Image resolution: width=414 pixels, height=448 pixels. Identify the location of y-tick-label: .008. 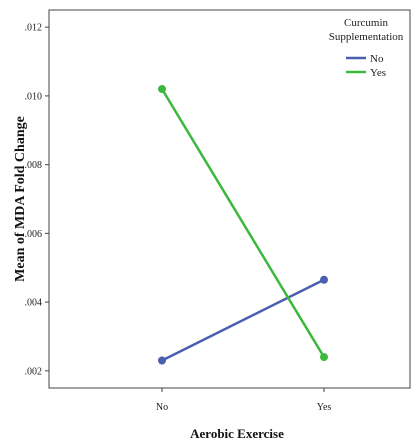
(34, 165).